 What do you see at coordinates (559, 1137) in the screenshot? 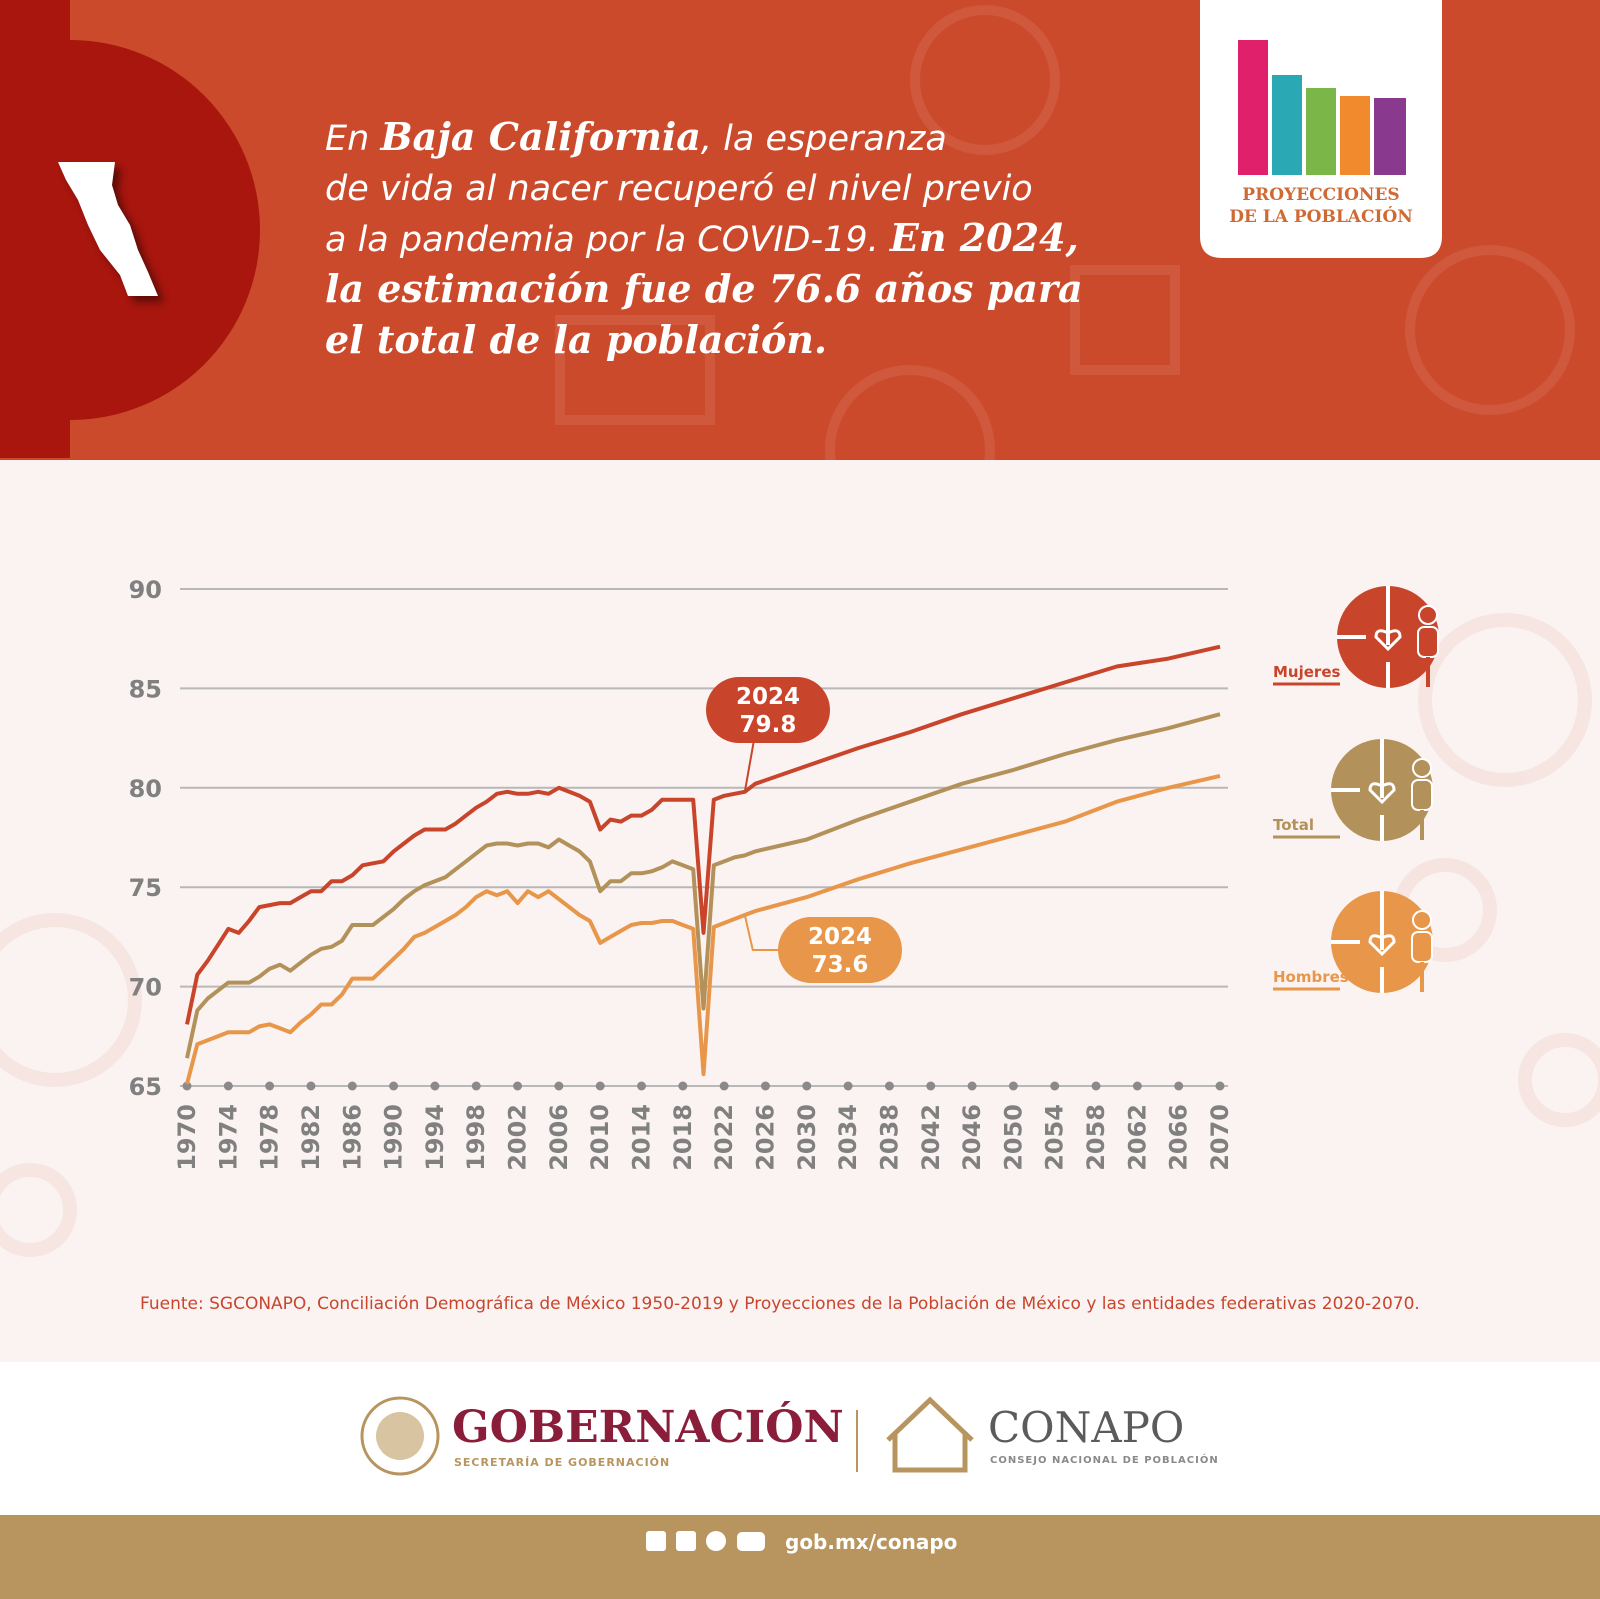
I see `x-tick-label: 2006` at bounding box center [559, 1137].